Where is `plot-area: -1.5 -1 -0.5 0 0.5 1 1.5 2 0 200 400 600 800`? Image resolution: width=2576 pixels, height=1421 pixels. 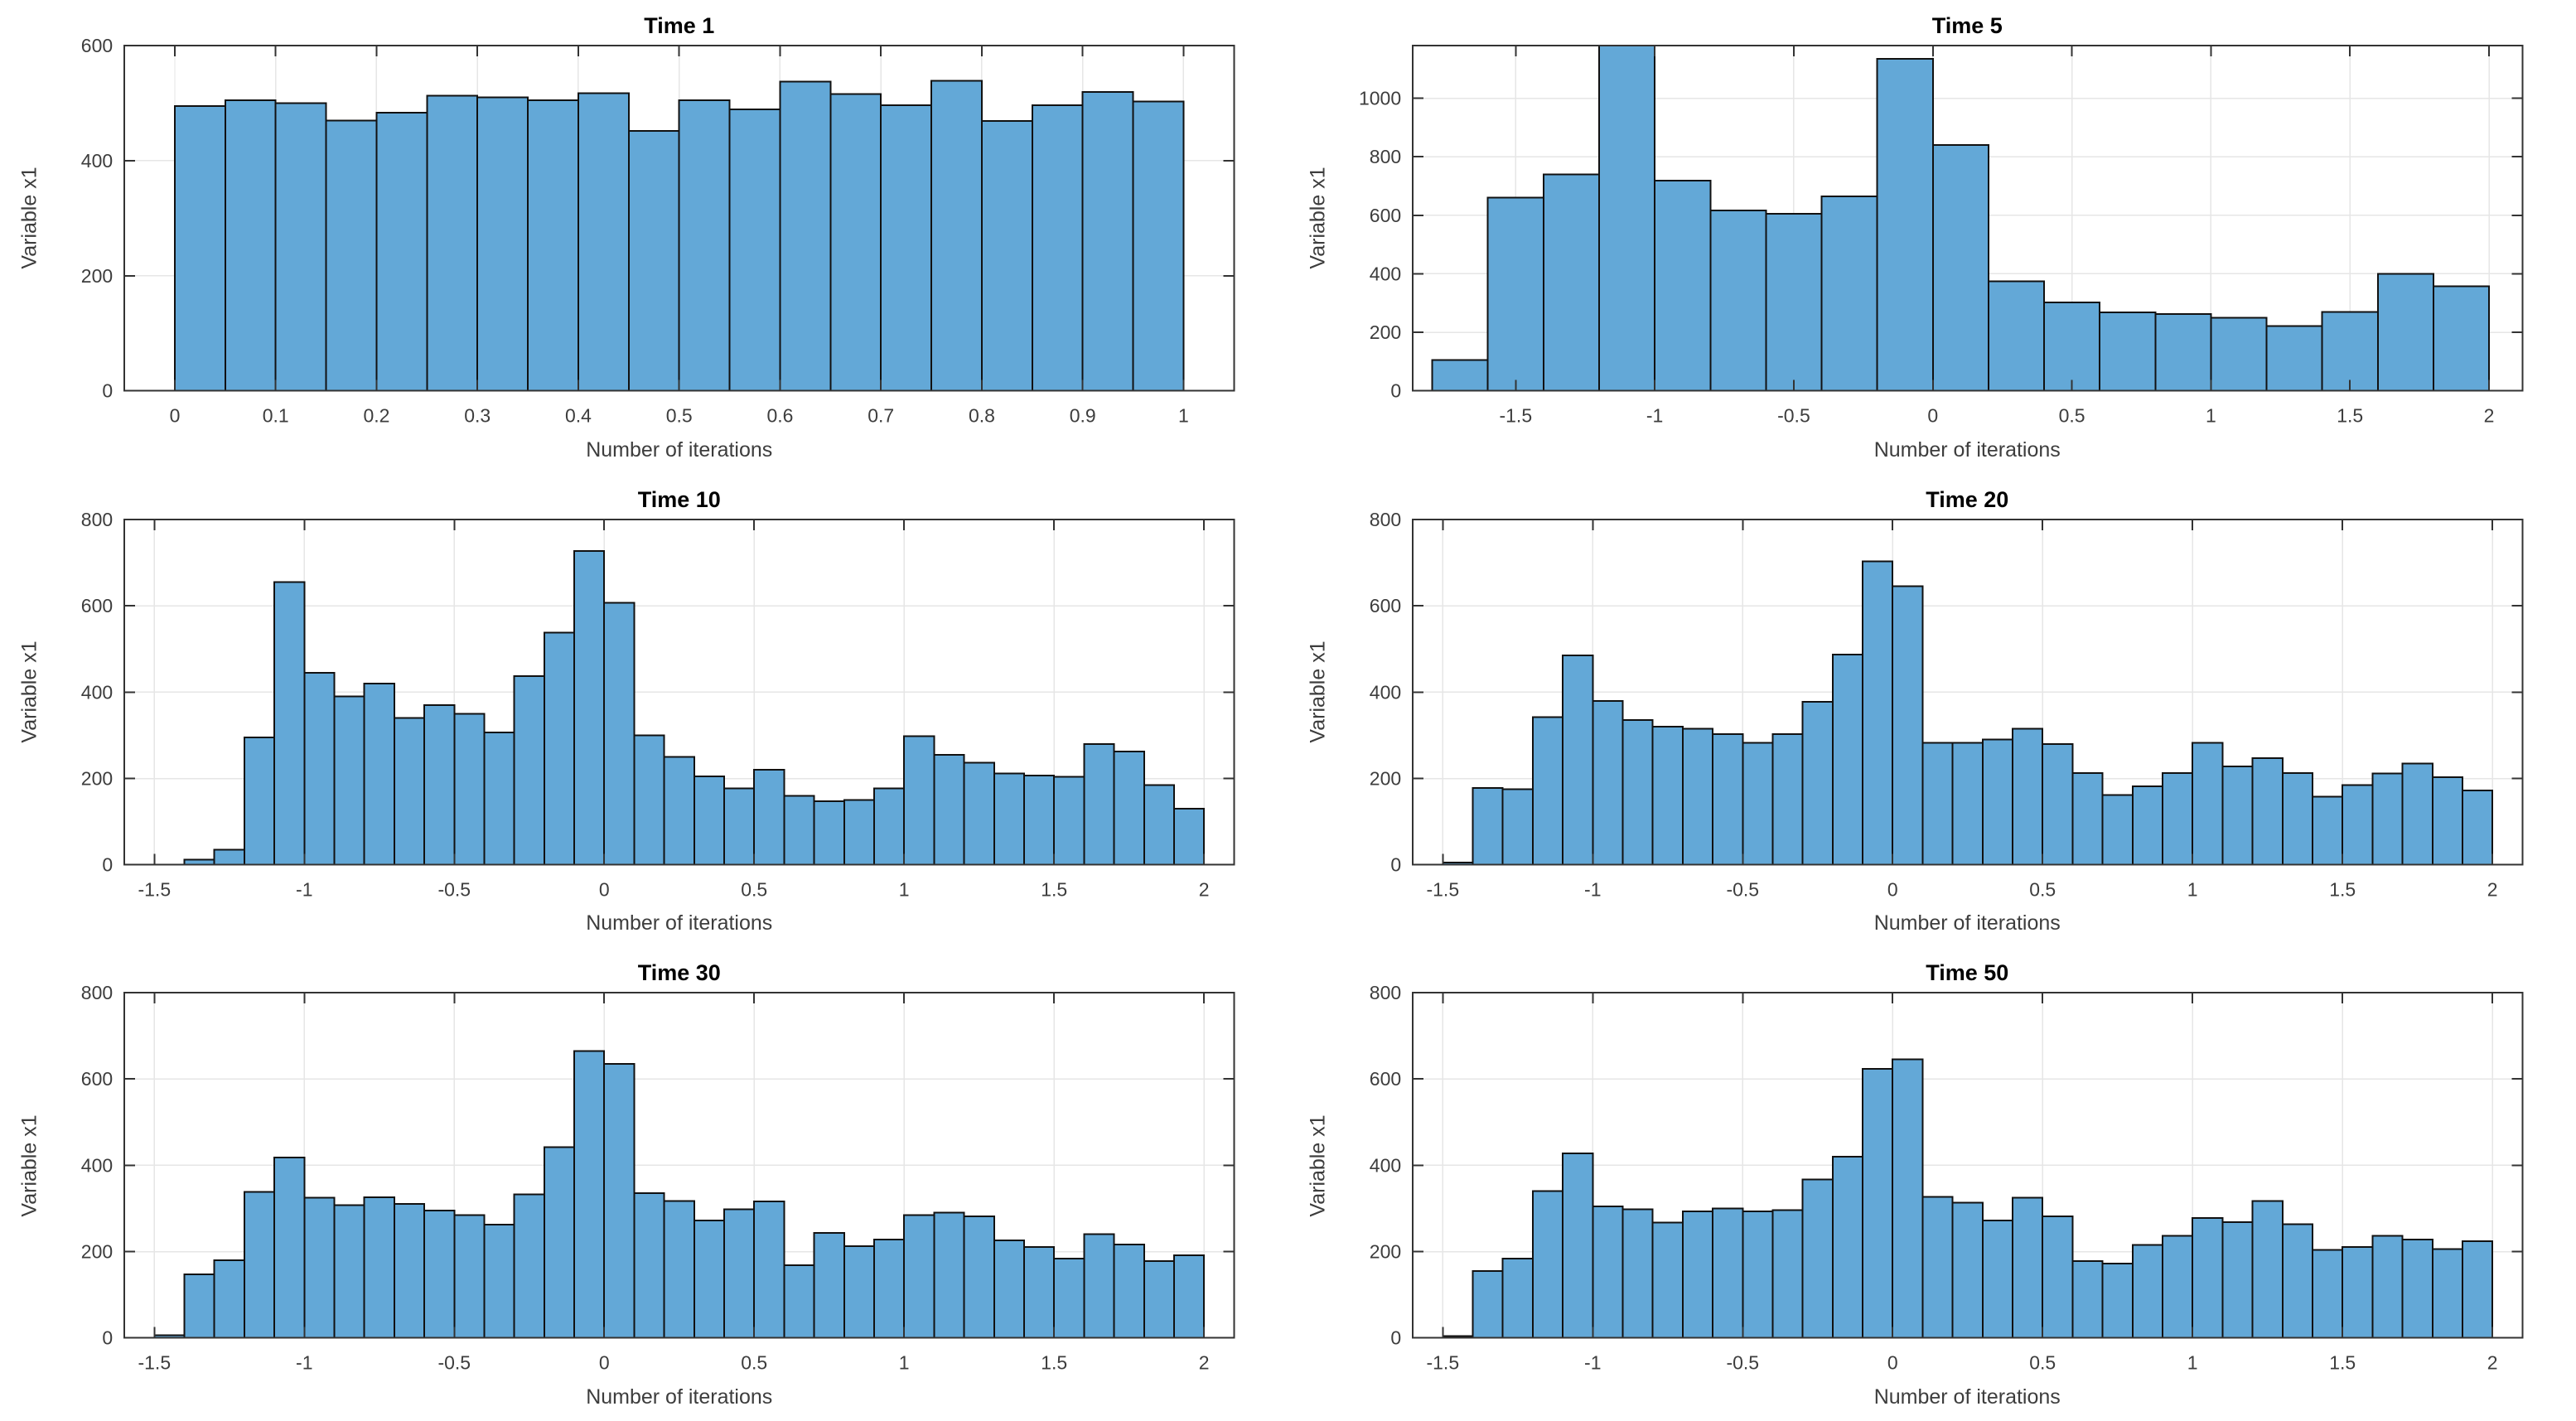
plot-area: -1.5 -1 -0.5 0 0.5 1 1.5 2 0 200 400 600 800 is located at coordinates (658, 704).